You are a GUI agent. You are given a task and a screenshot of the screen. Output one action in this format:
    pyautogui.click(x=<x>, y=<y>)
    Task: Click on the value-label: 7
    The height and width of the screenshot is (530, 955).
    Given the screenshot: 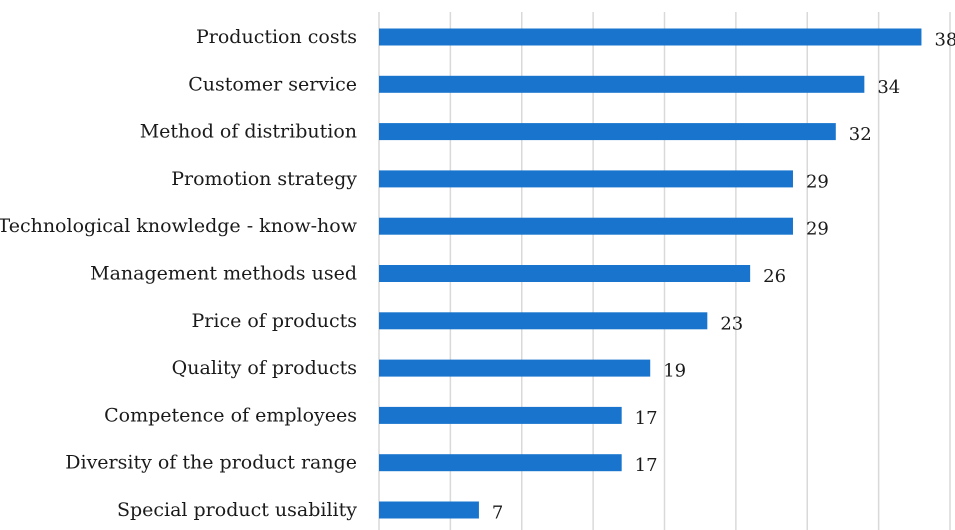 What is the action you would take?
    pyautogui.click(x=497, y=513)
    